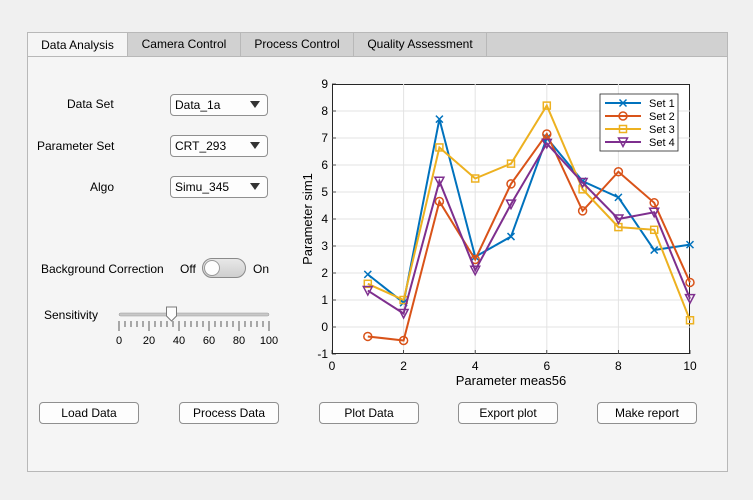 This screenshot has height=500, width=753. I want to click on parameter-set-dropdown: CRT_293, so click(219, 146).